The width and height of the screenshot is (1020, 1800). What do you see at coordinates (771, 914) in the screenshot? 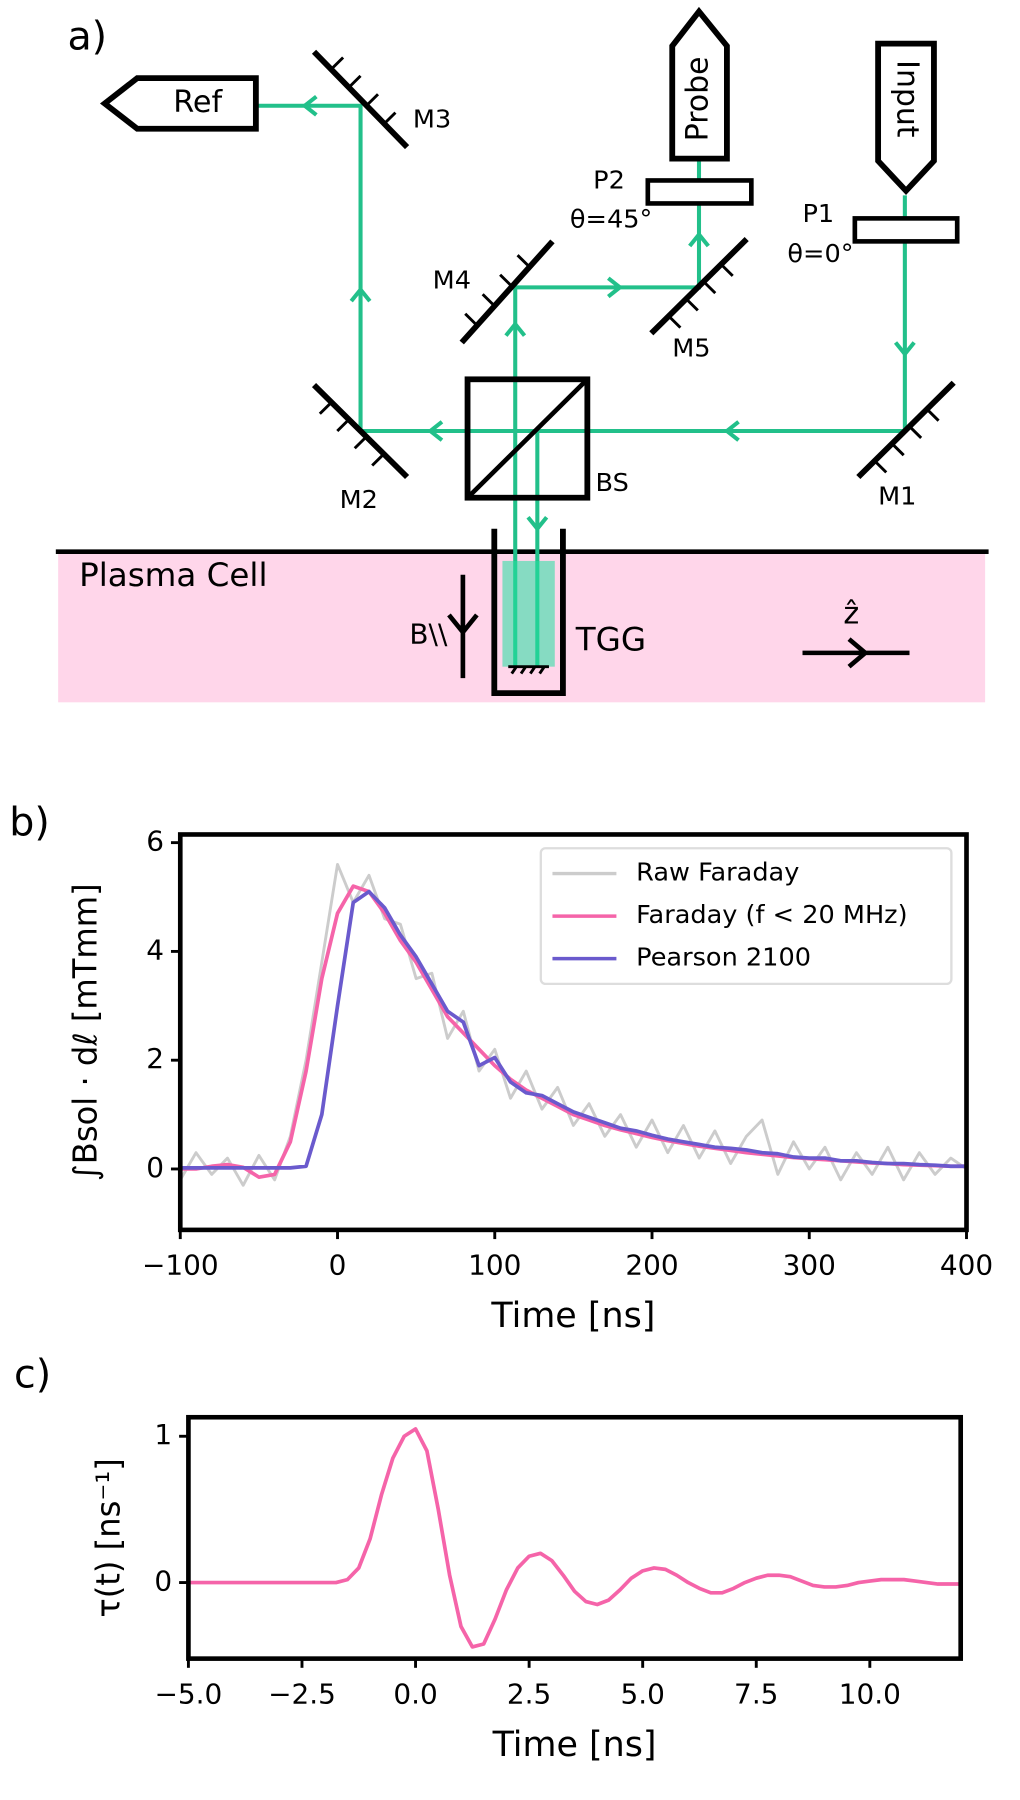
I see `legend-label: Faraday (f < 20 MHz)` at bounding box center [771, 914].